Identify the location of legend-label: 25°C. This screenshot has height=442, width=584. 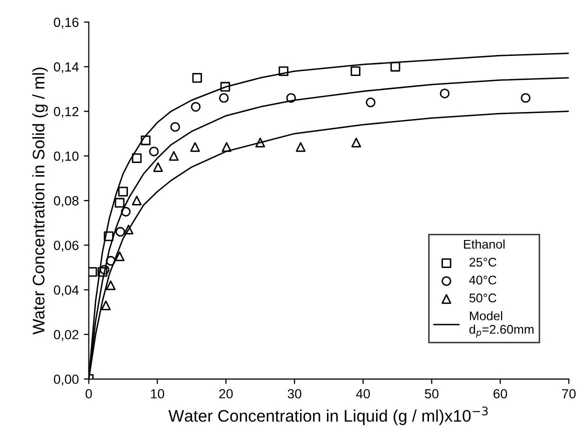
(483, 262).